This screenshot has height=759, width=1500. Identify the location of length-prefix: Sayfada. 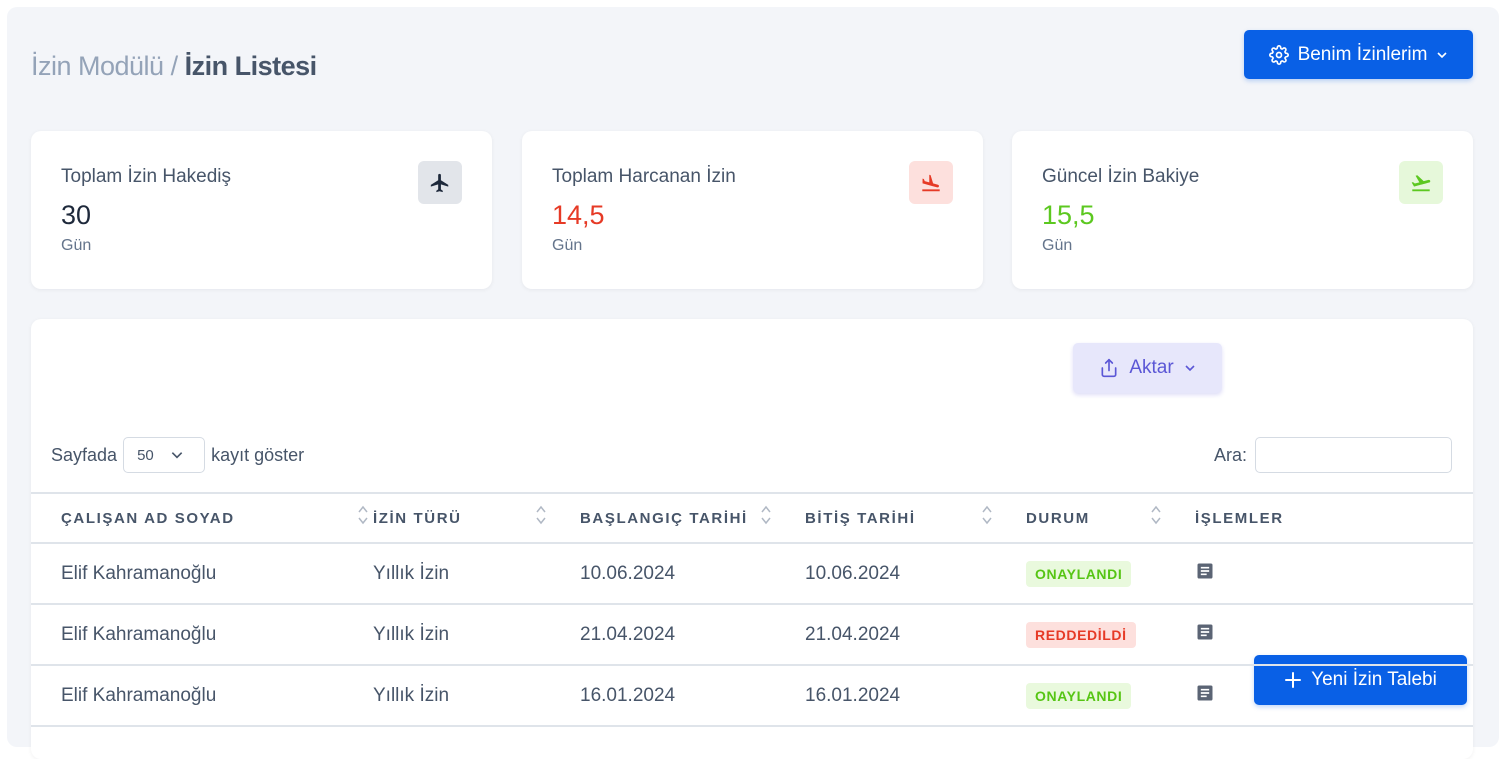
(84, 454).